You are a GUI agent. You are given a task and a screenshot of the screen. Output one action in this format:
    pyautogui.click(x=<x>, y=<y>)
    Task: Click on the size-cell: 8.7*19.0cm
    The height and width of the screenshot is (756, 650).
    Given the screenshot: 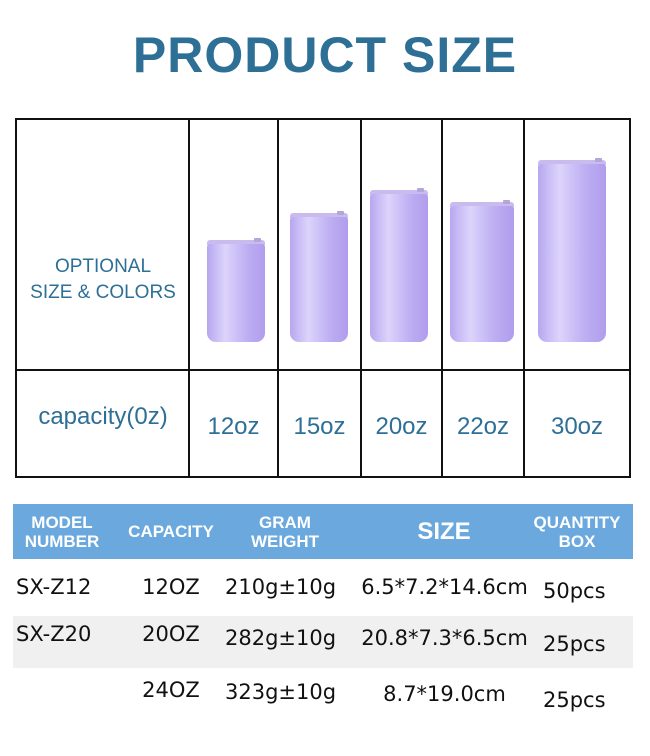 What is the action you would take?
    pyautogui.click(x=444, y=694)
    